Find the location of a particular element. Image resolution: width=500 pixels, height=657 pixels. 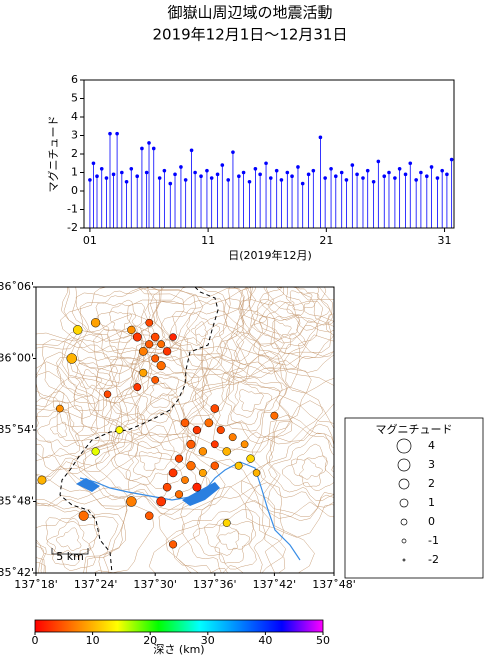

y-tick-label: 5 is located at coordinates (74, 98).